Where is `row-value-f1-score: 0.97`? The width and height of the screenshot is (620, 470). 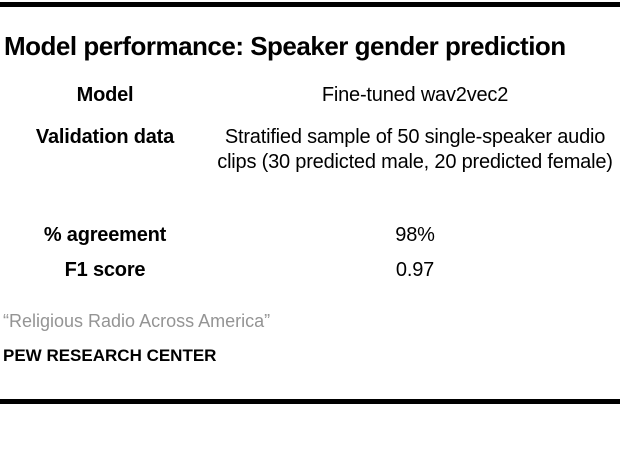 row-value-f1-score: 0.97 is located at coordinates (415, 270).